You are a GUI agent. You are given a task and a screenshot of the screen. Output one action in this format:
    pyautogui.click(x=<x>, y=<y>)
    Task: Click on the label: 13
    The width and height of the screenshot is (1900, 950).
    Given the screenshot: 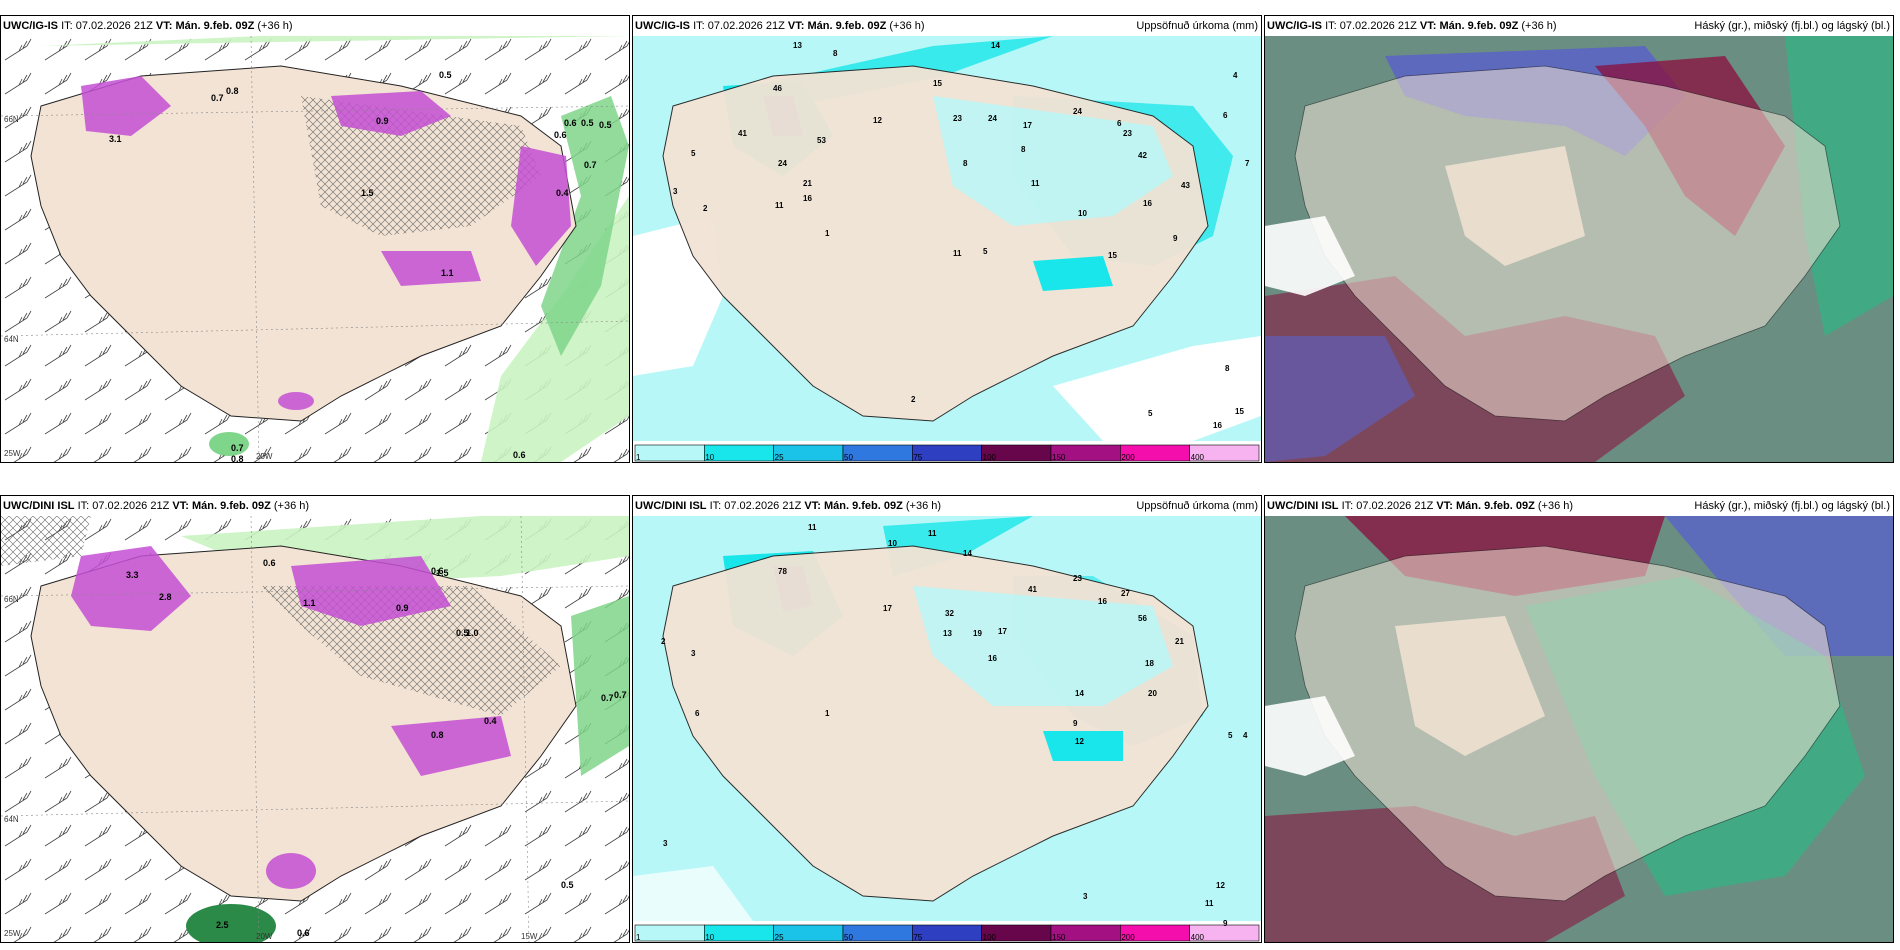 What is the action you would take?
    pyautogui.click(x=947, y=633)
    